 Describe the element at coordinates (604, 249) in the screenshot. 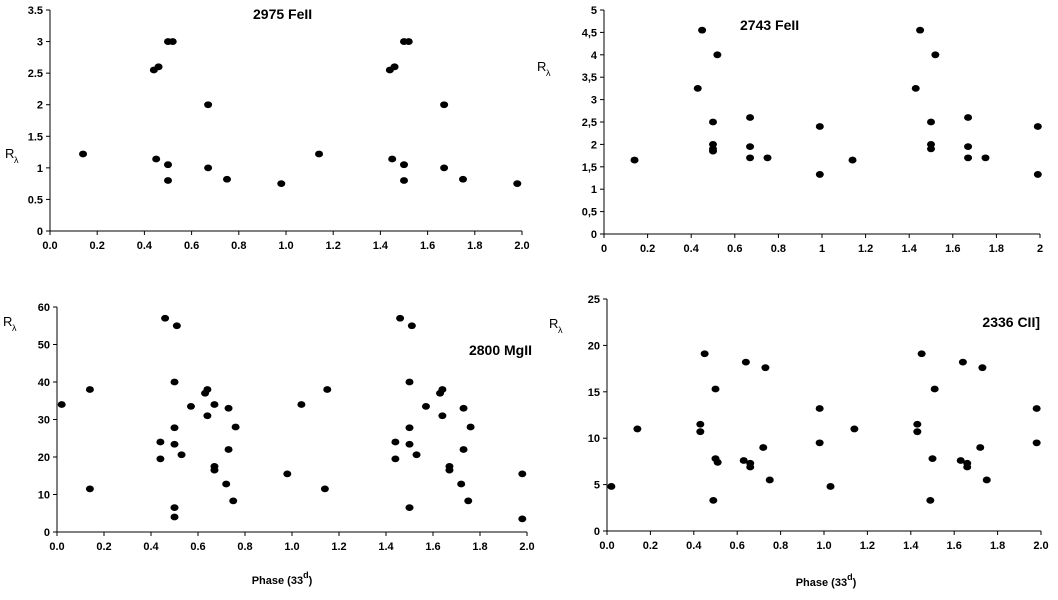

I see `x-tick-label: 0` at that location.